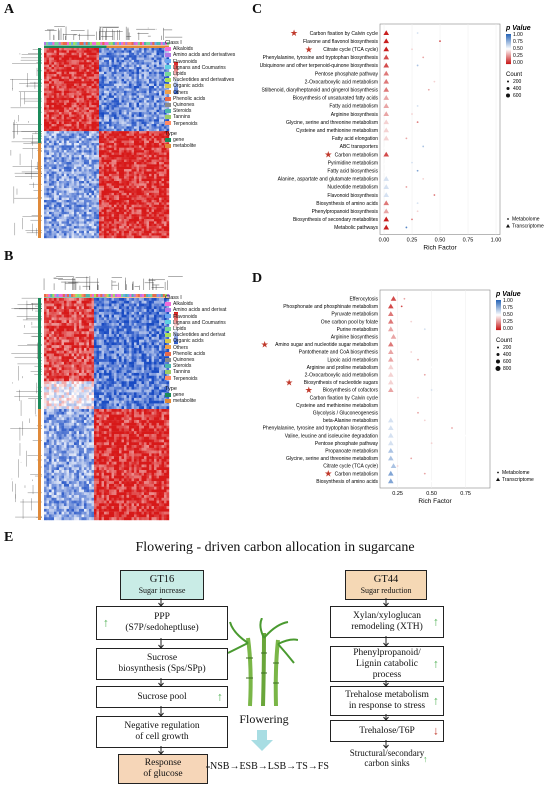 Image resolution: width=550 pixels, height=791 pixels. I want to click on legend-label: Tannins, so click(182, 117).